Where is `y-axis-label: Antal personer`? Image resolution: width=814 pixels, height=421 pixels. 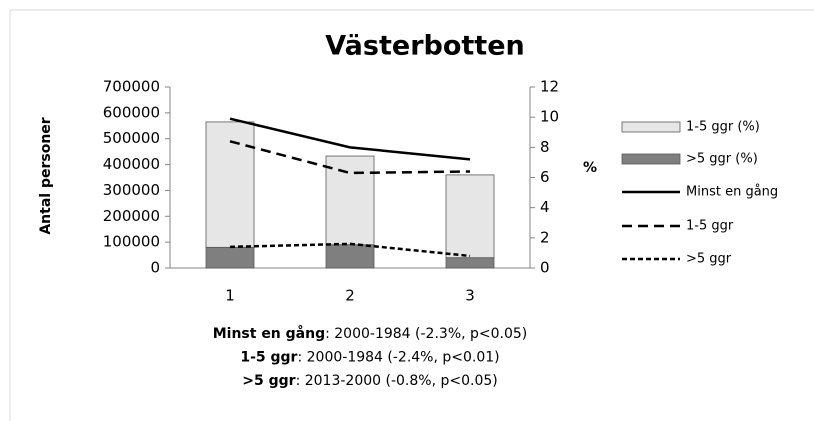
y-axis-label: Antal personer is located at coordinates (46, 175).